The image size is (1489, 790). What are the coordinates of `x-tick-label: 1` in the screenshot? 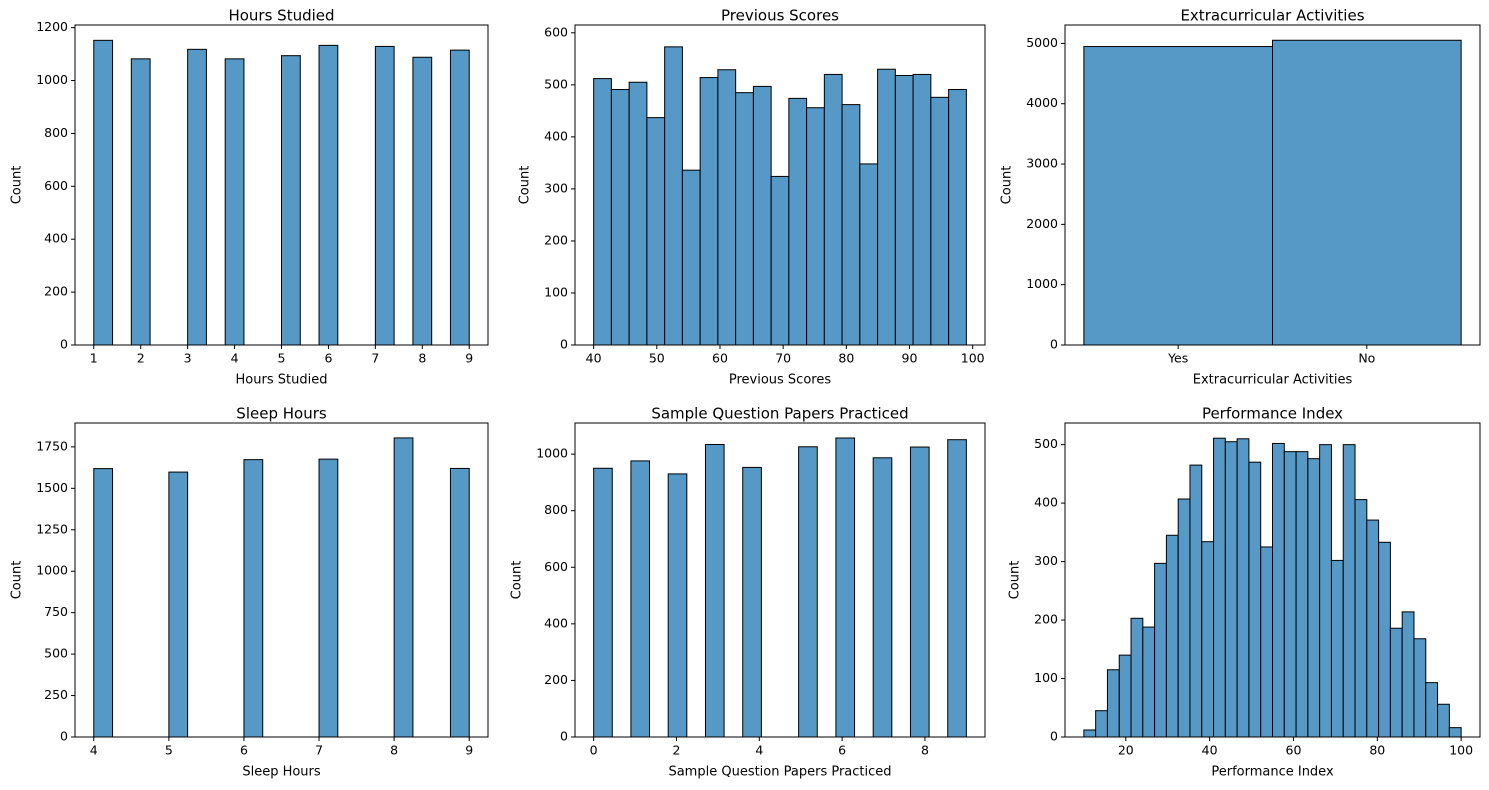 It's located at (94, 358).